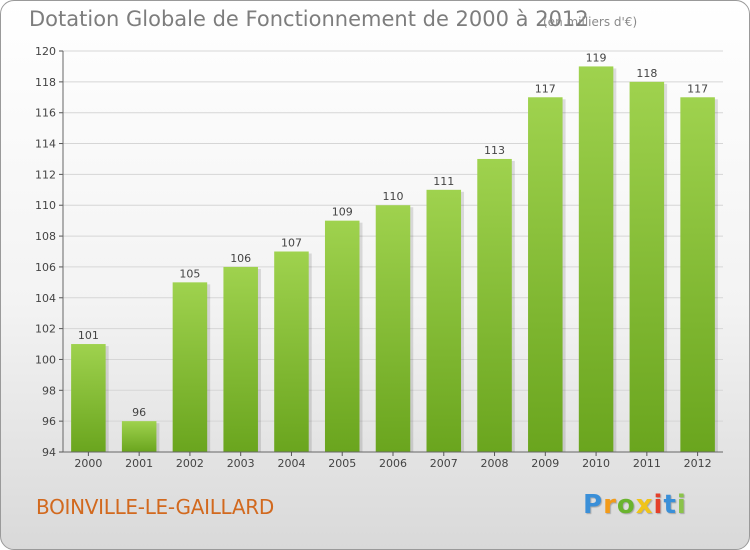  Describe the element at coordinates (593, 505) in the screenshot. I see `logo-letter: P` at that location.